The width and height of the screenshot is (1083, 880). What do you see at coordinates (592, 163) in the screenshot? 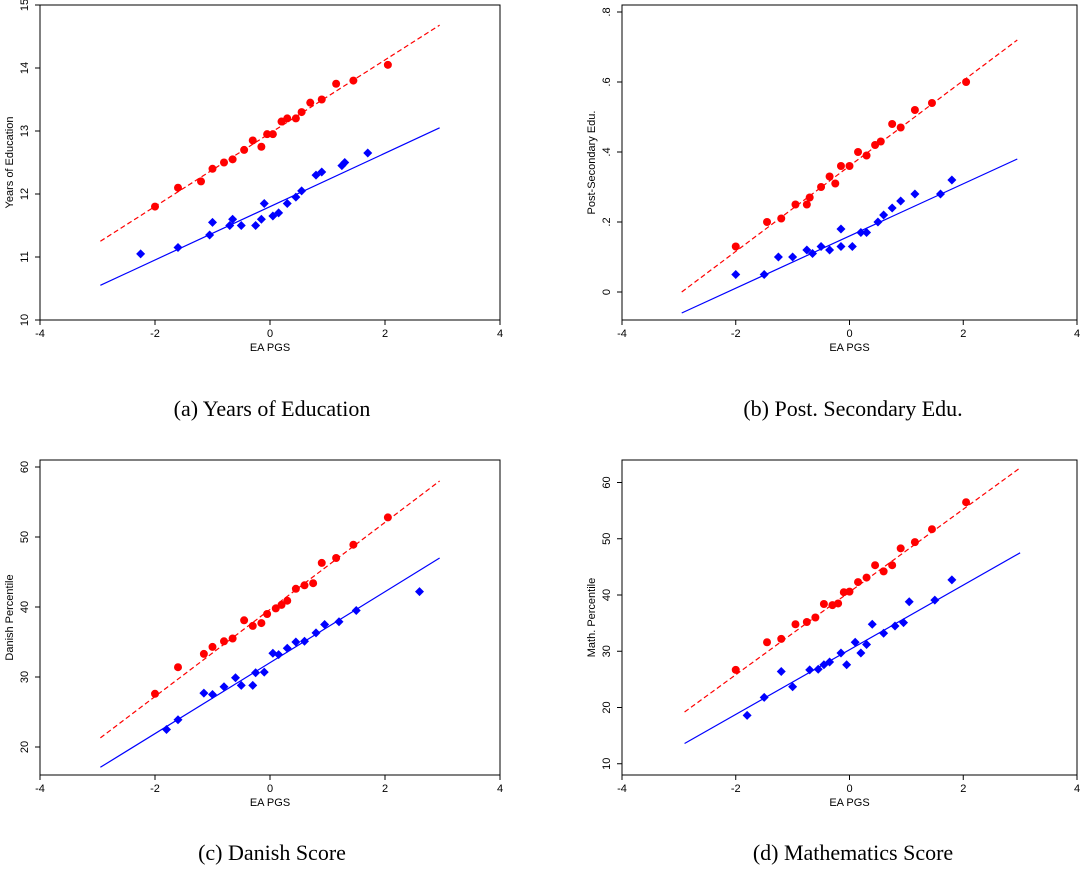
I see `y-axis-title: Post-Secondary Edu.` at bounding box center [592, 163].